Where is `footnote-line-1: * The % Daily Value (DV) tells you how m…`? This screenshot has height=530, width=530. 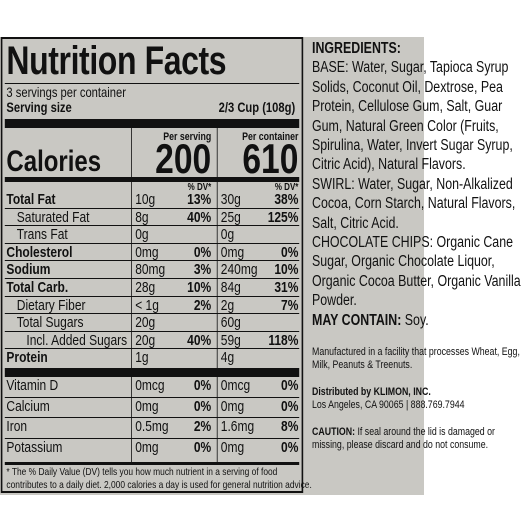 footnote-line-1: * The % Daily Value (DV) tells you how m… is located at coordinates (142, 472).